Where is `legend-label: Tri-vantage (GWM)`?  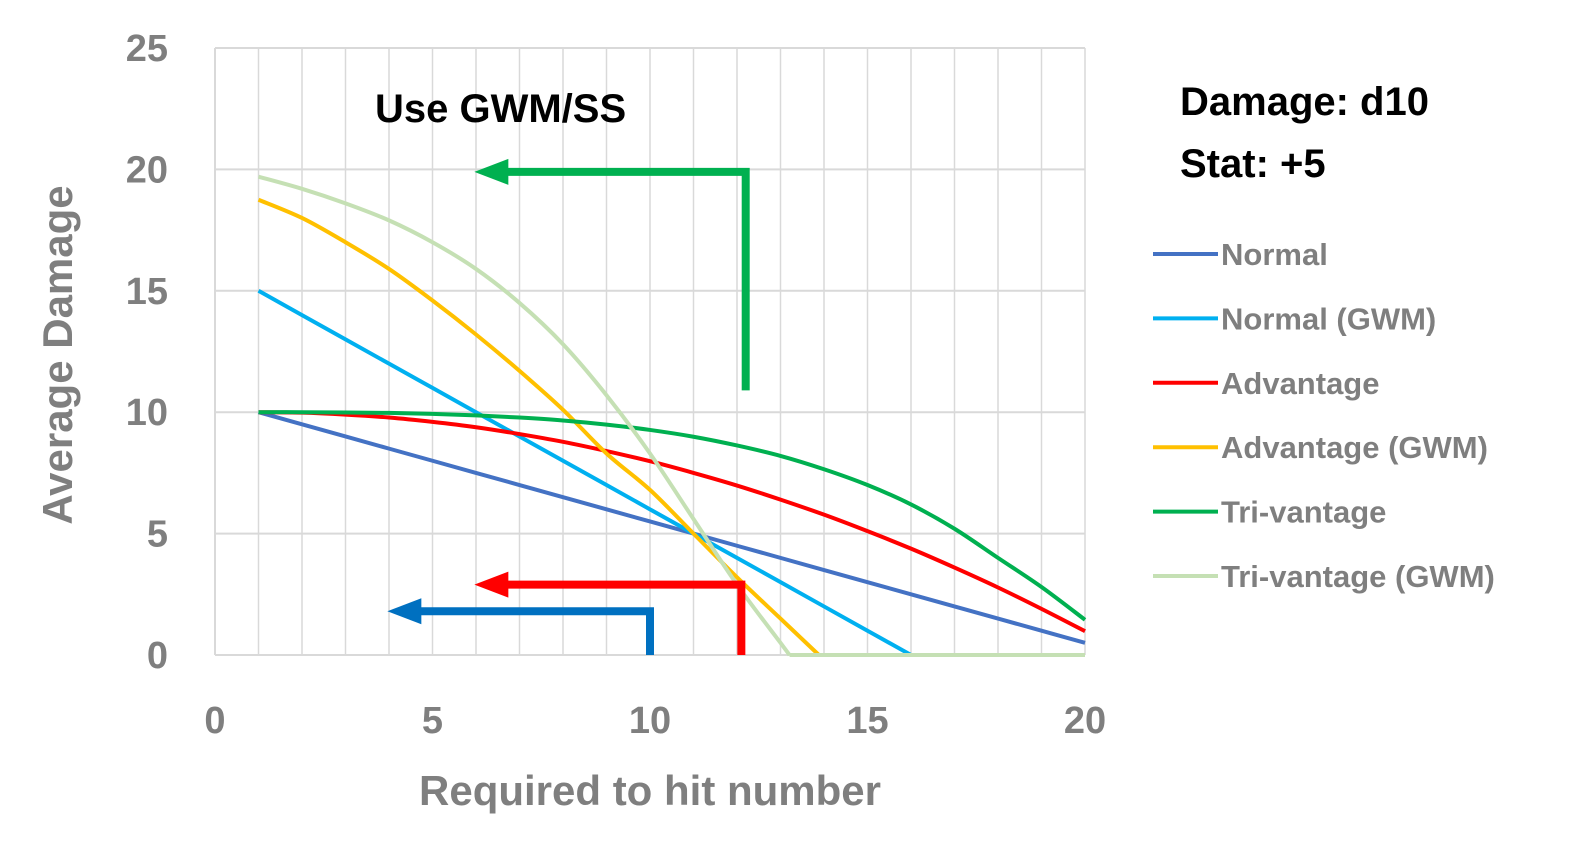
legend-label: Tri-vantage (GWM) is located at coordinates (1358, 576).